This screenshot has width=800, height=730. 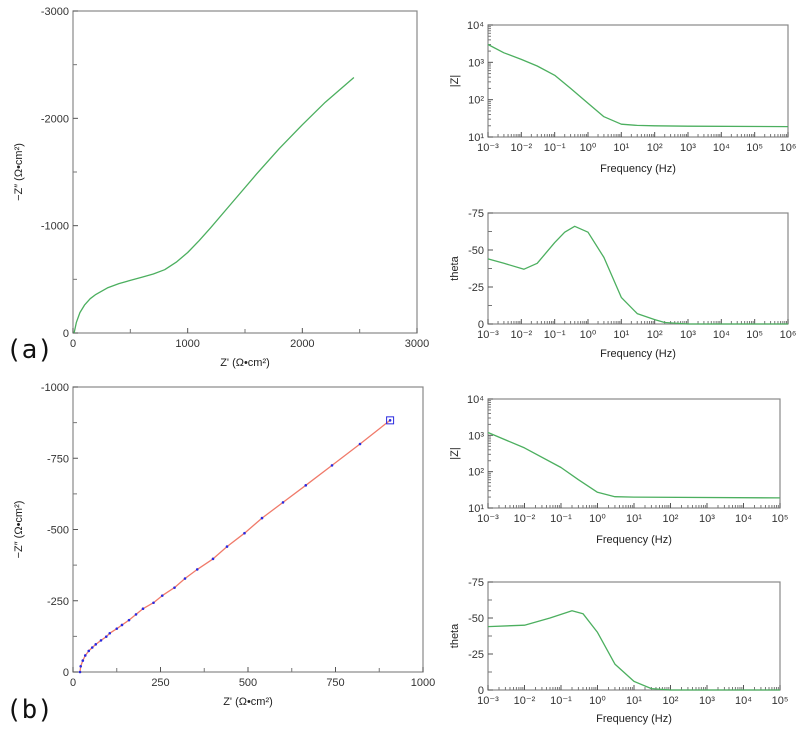 What do you see at coordinates (455, 635) in the screenshot?
I see `y-axis-label: theta` at bounding box center [455, 635].